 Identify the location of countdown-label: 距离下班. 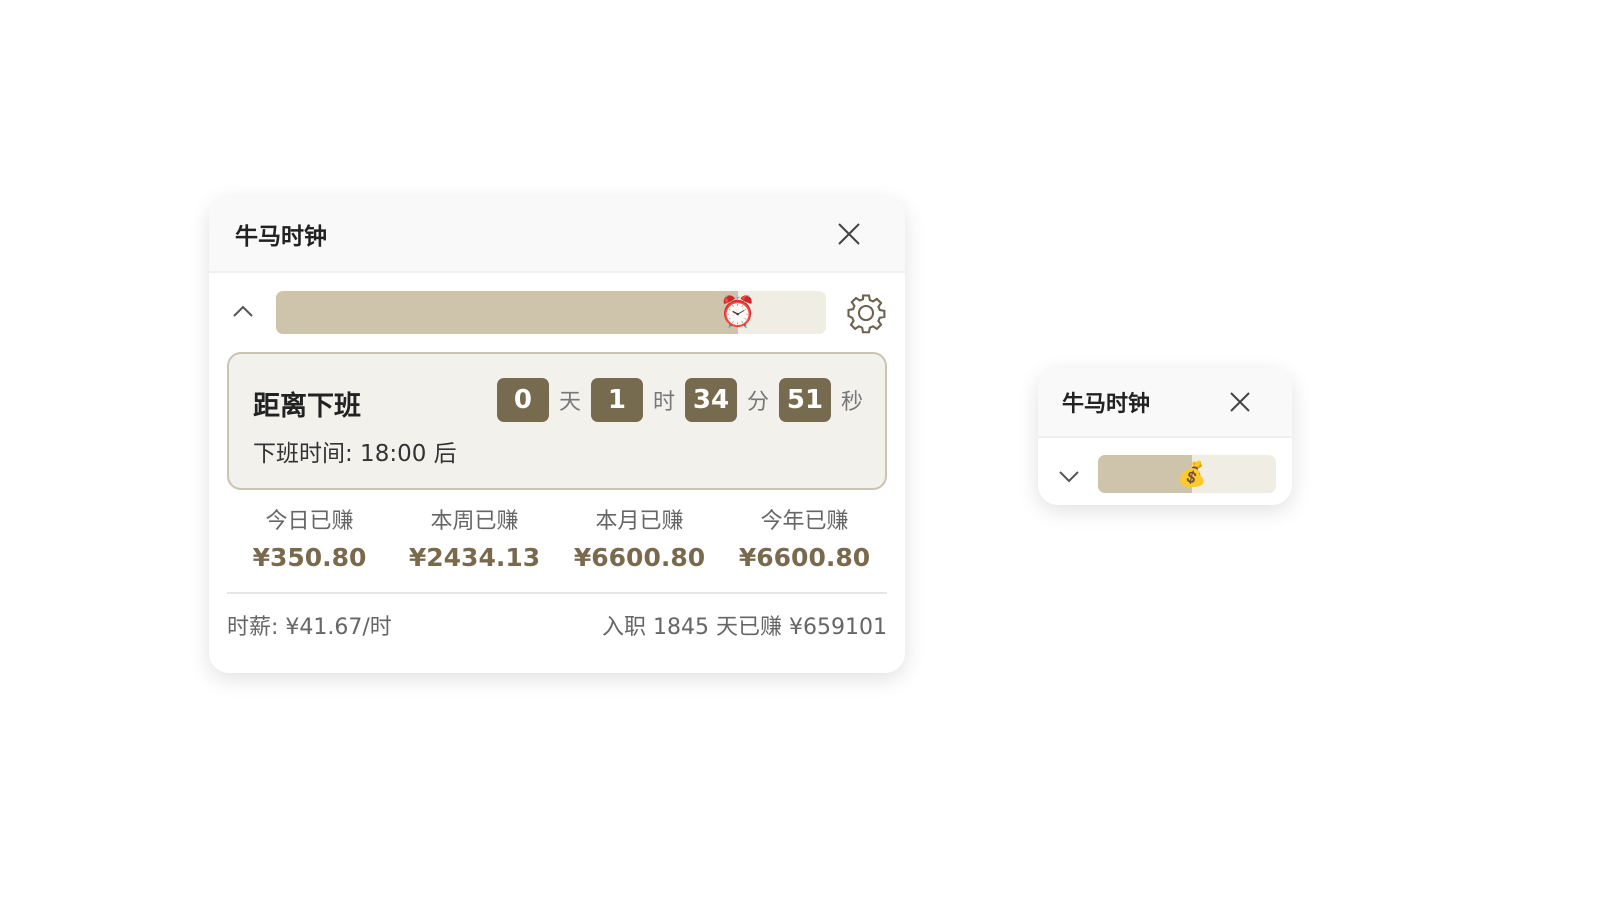
(307, 406).